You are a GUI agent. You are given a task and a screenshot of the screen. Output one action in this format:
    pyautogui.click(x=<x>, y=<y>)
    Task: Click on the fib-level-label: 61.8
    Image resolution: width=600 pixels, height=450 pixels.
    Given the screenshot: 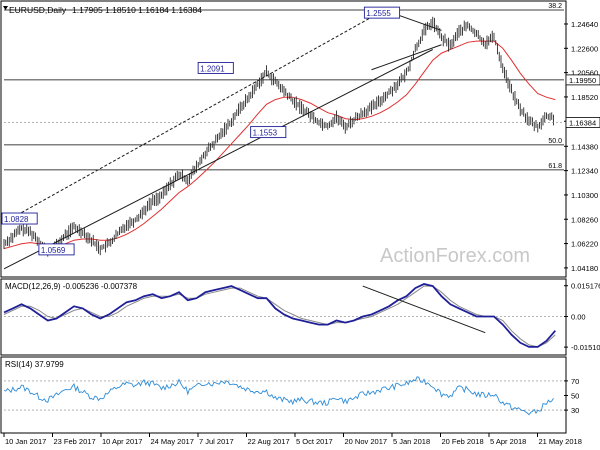 What is the action you would take?
    pyautogui.click(x=555, y=166)
    